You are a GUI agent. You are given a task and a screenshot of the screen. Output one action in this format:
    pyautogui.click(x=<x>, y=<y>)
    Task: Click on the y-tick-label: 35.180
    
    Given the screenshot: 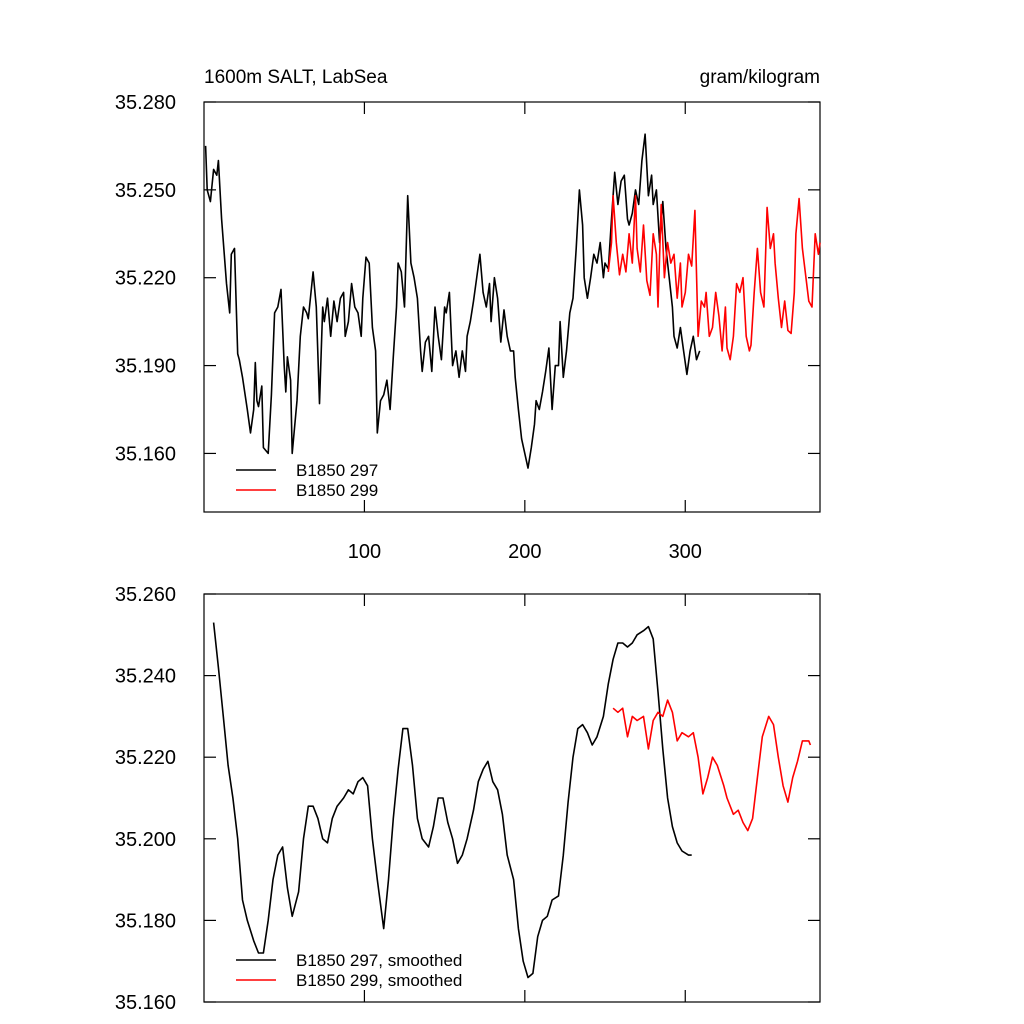 What is the action you would take?
    pyautogui.click(x=145, y=921)
    